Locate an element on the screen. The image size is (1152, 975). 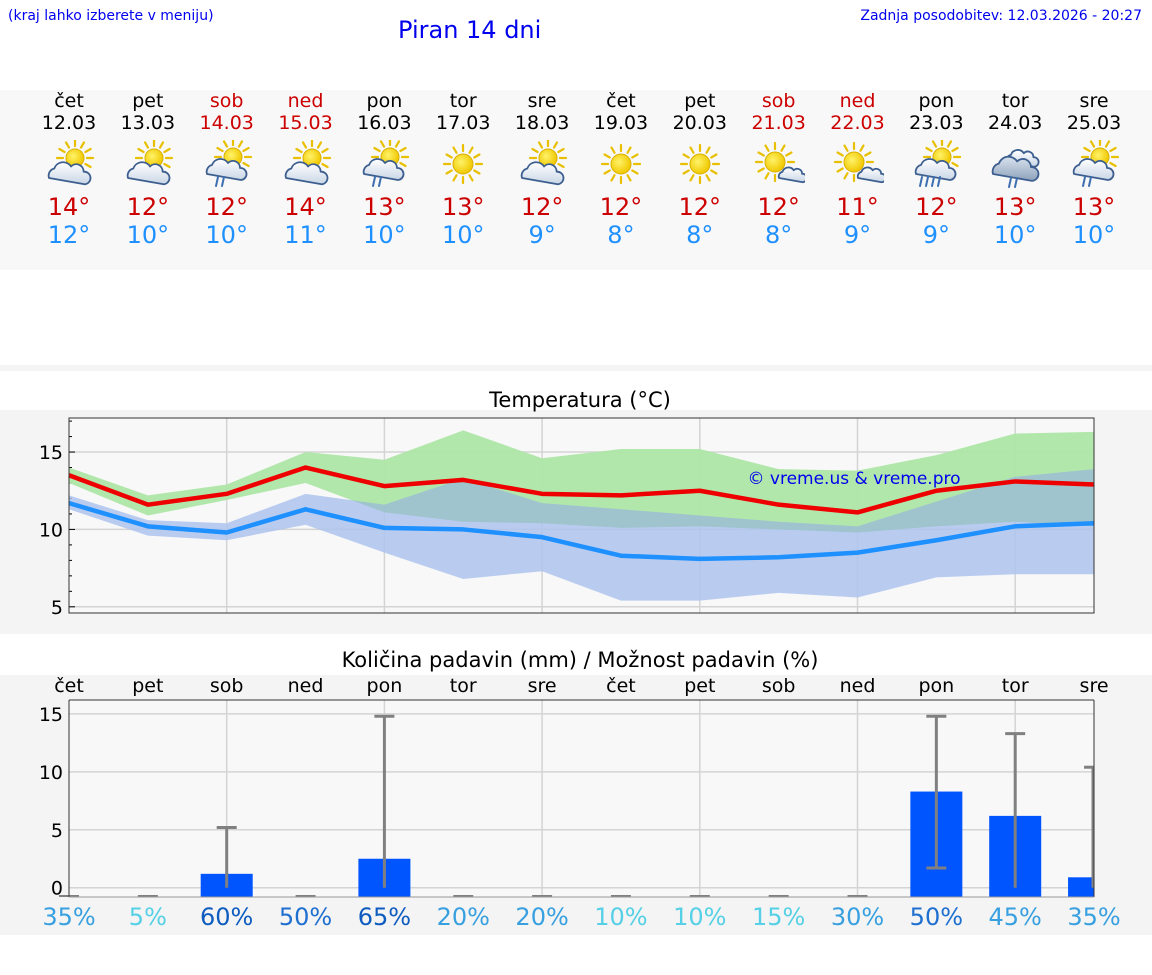
temp-max: 11° is located at coordinates (857, 207).